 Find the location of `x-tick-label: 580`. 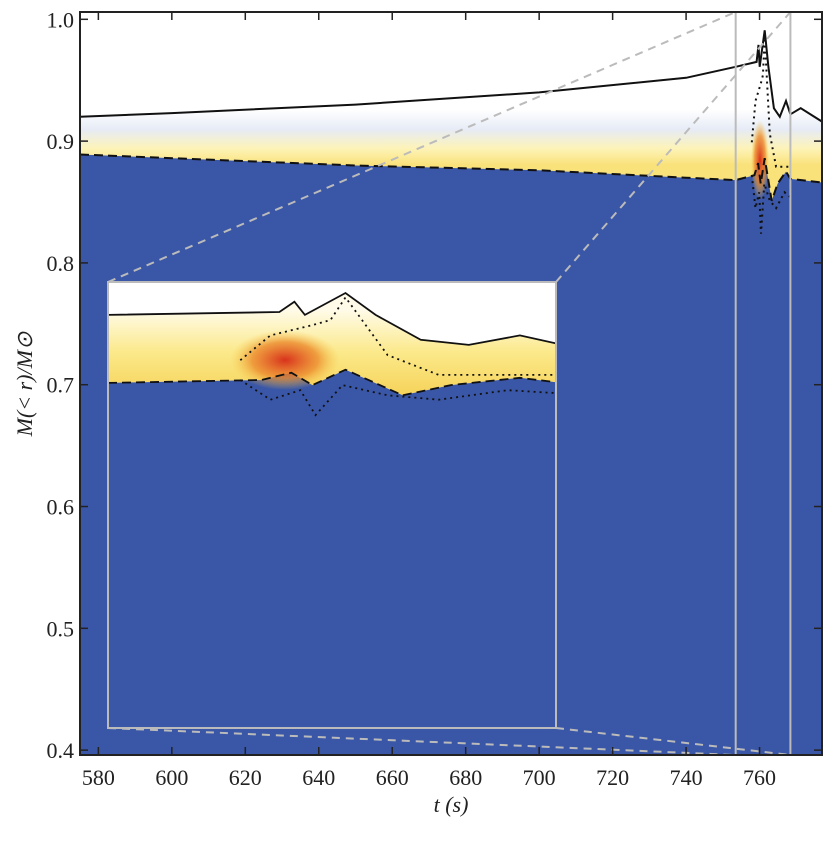

x-tick-label: 580 is located at coordinates (98, 777).